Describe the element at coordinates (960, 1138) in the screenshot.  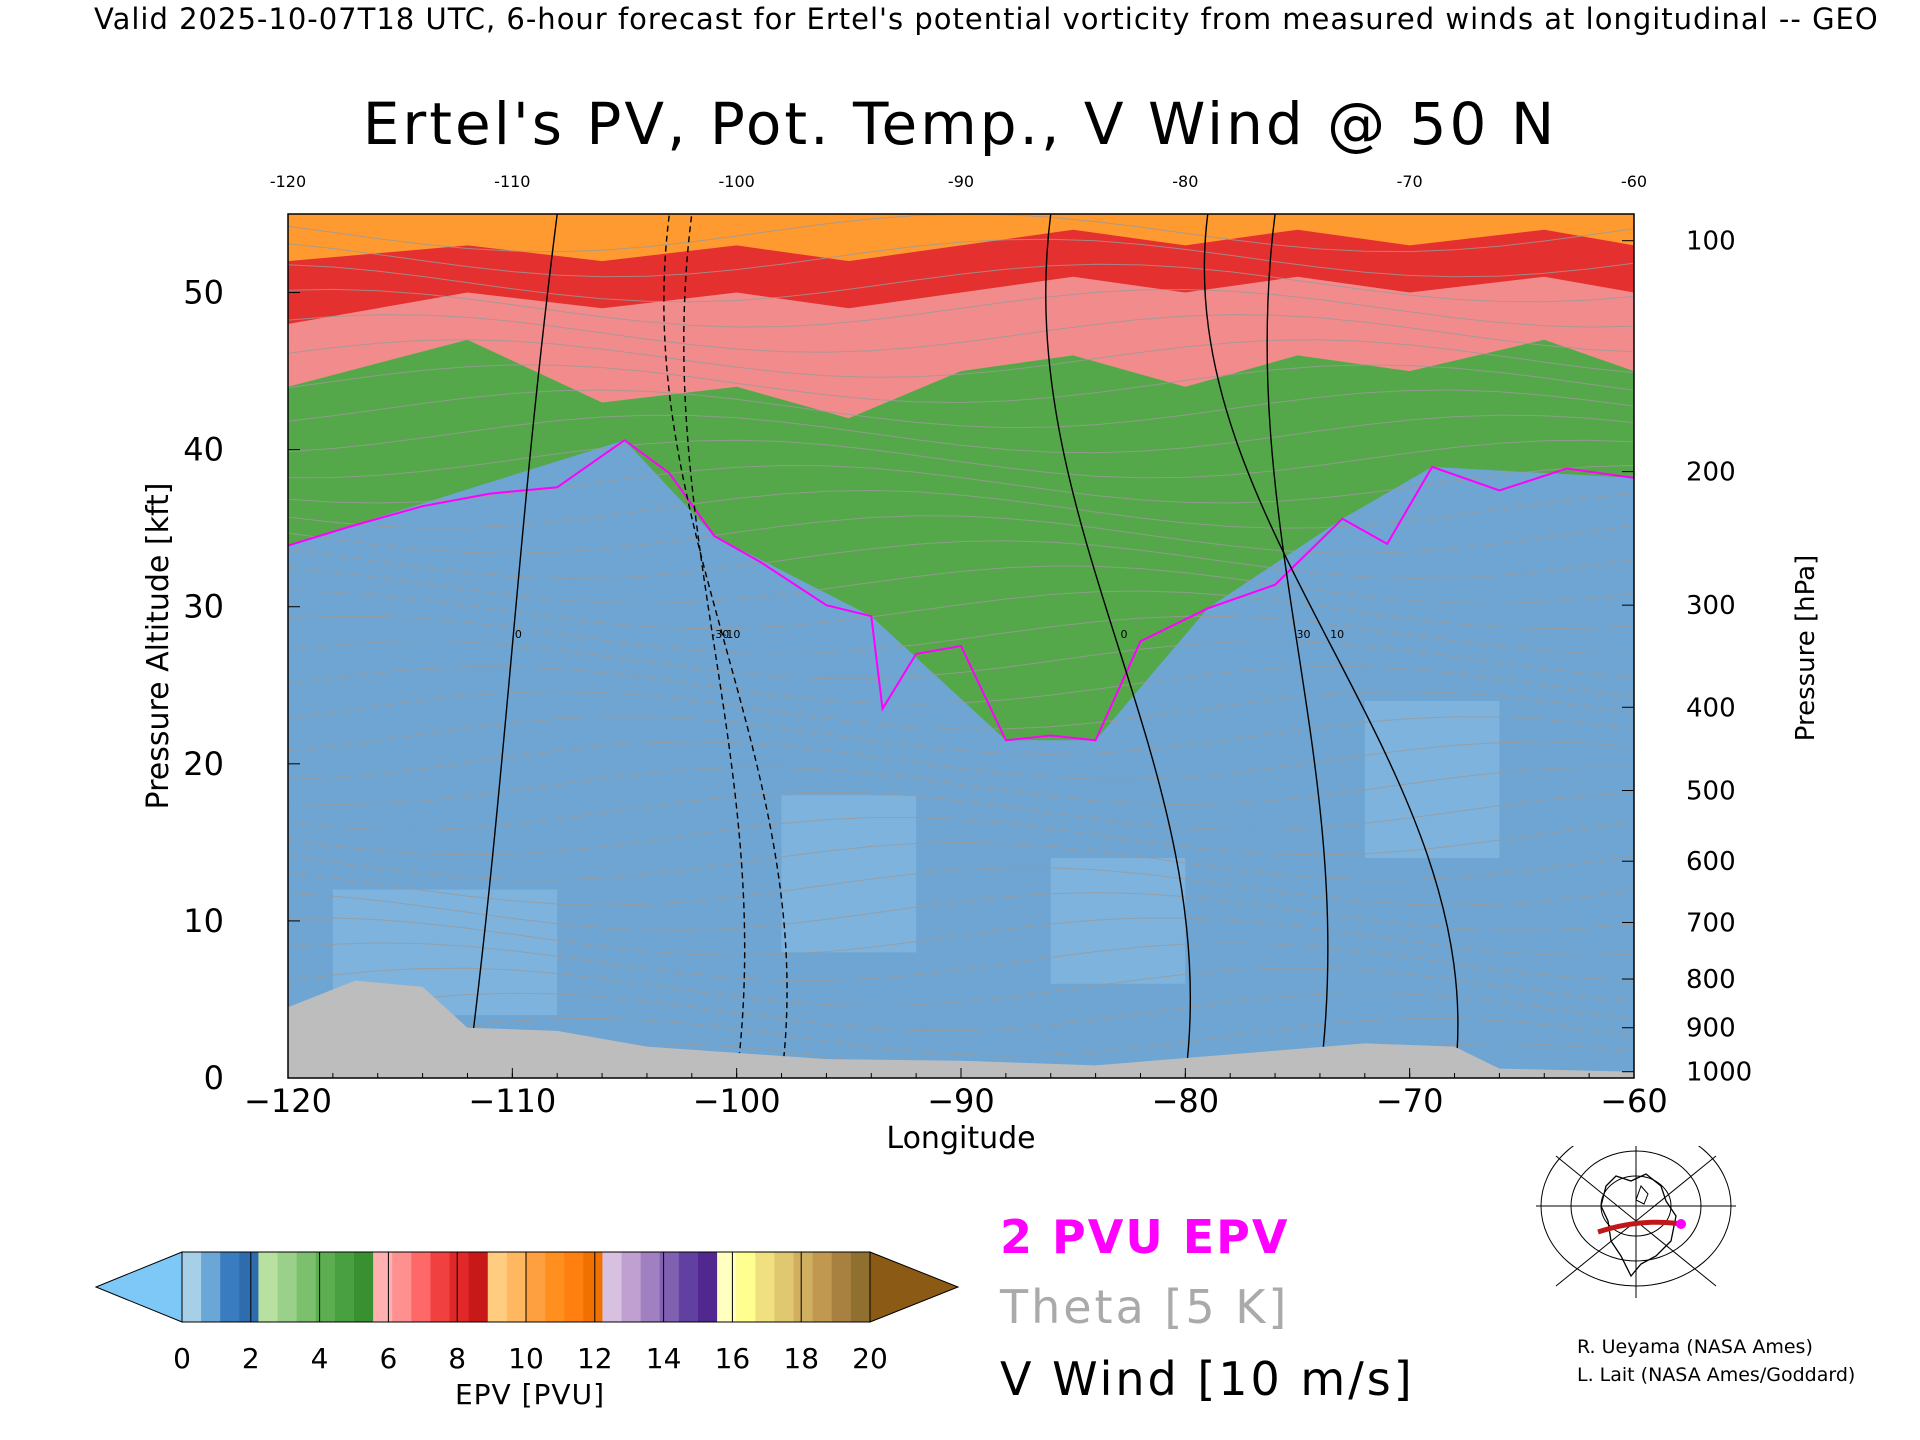
I see `x-axis-title: Longitude` at that location.